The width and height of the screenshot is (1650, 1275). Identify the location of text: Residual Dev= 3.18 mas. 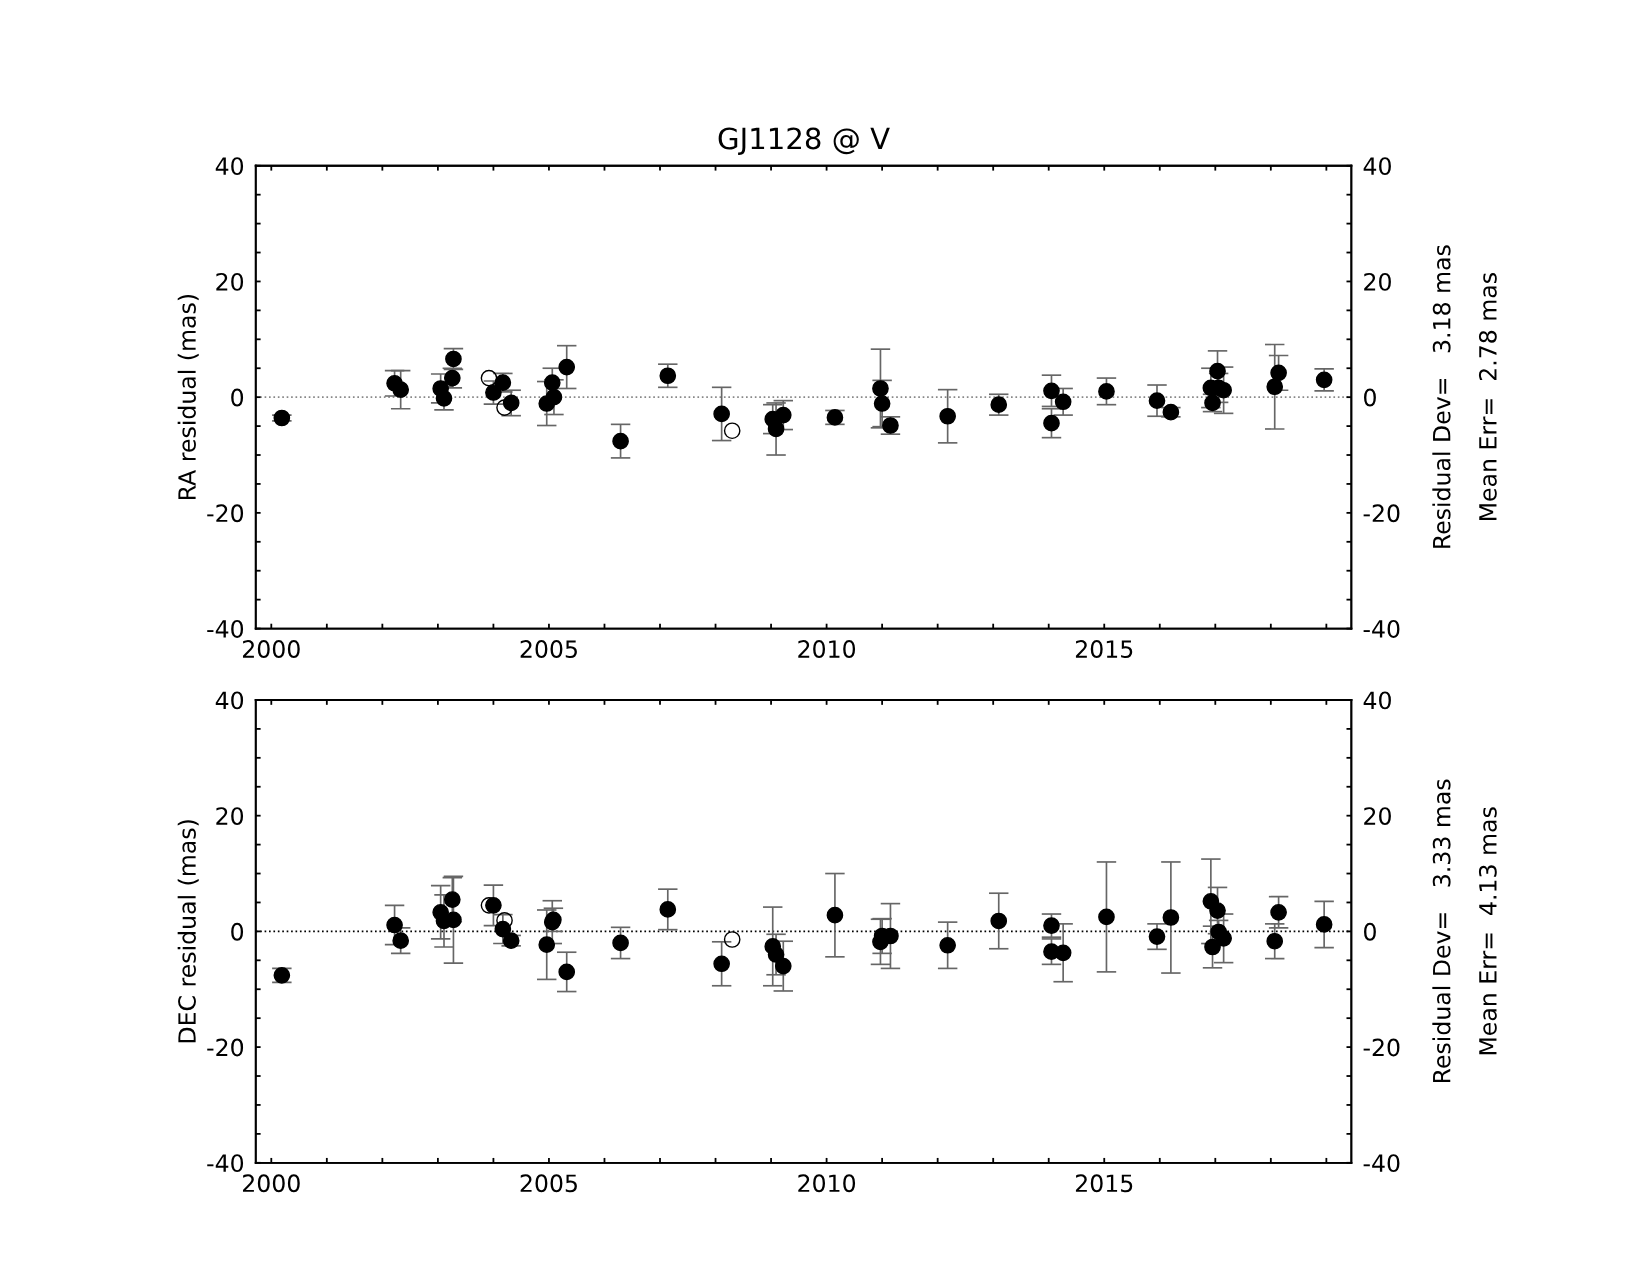
(1441, 396).